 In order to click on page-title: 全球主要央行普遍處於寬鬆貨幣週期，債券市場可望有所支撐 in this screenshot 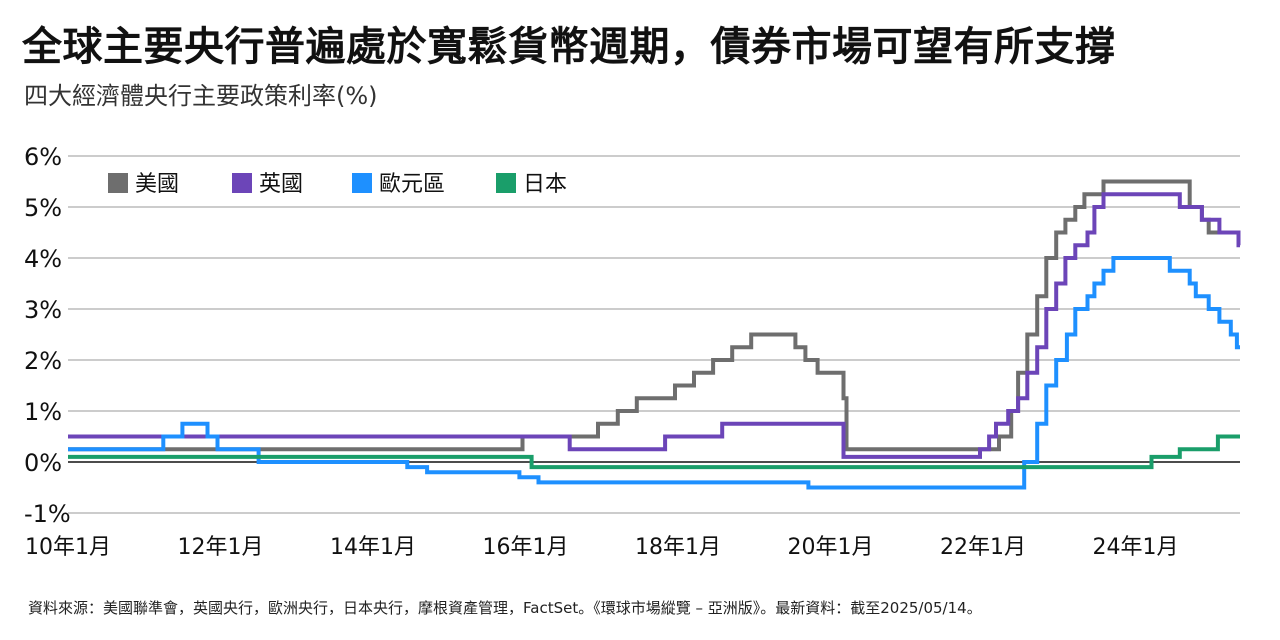, I will do `click(569, 47)`.